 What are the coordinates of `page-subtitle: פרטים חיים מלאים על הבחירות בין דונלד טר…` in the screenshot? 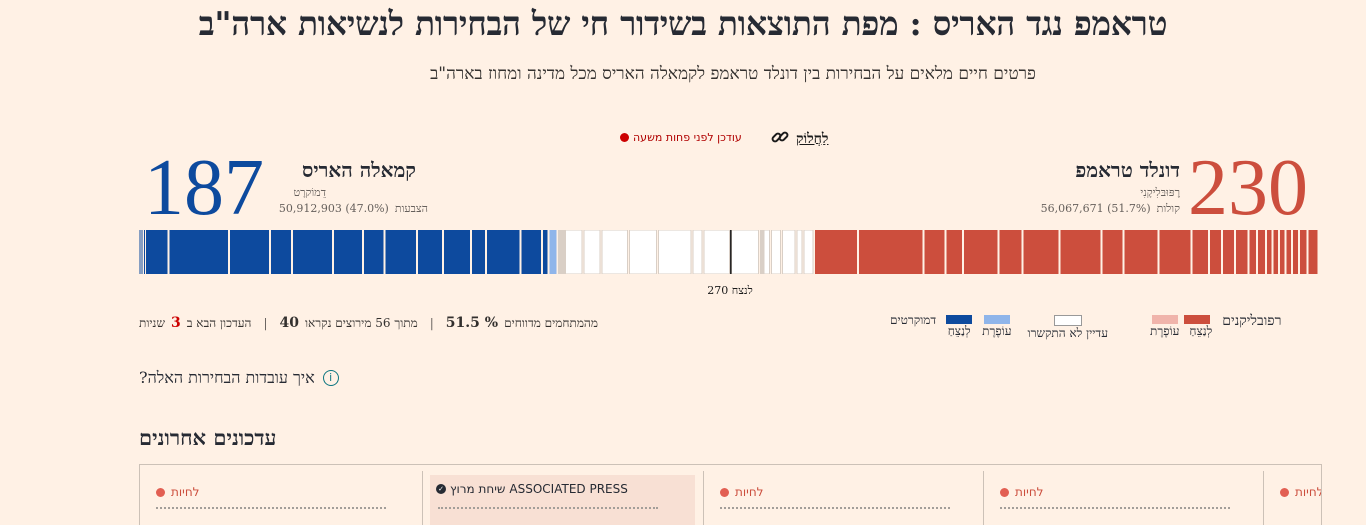 It's located at (733, 74).